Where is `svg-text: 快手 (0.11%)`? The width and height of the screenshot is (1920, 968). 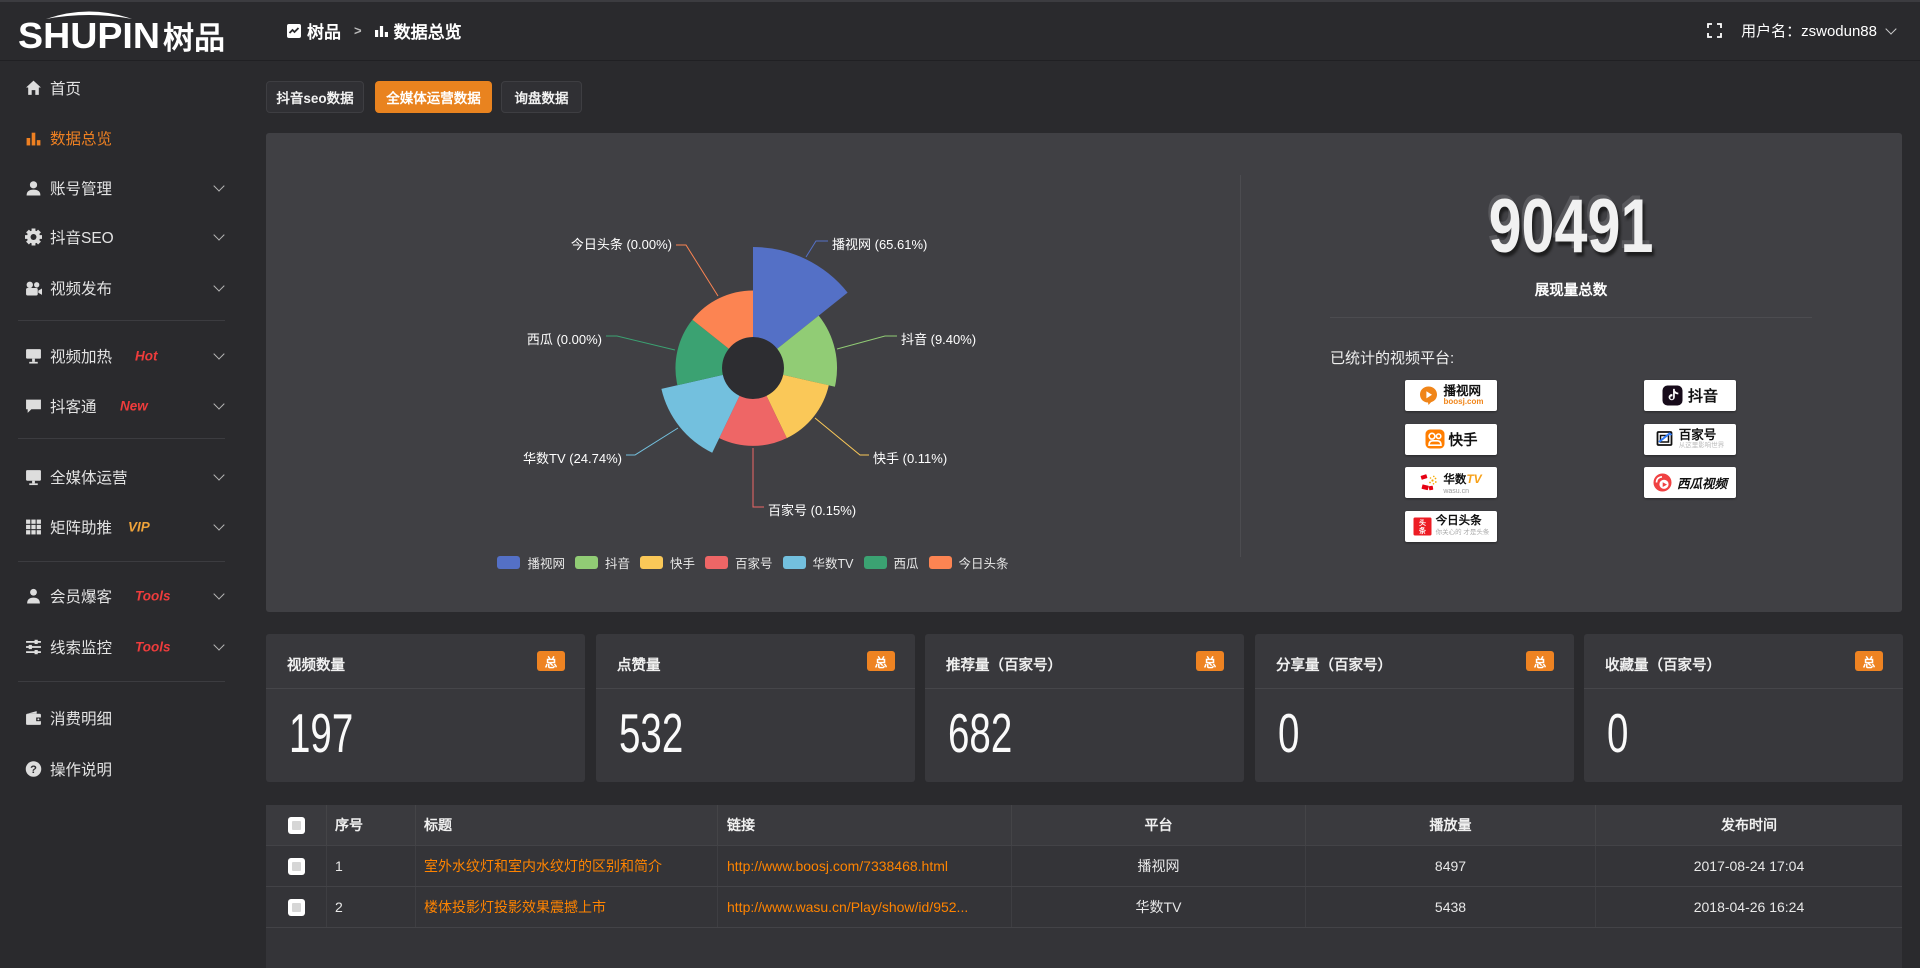 svg-text: 快手 (0.11%) is located at coordinates (910, 458).